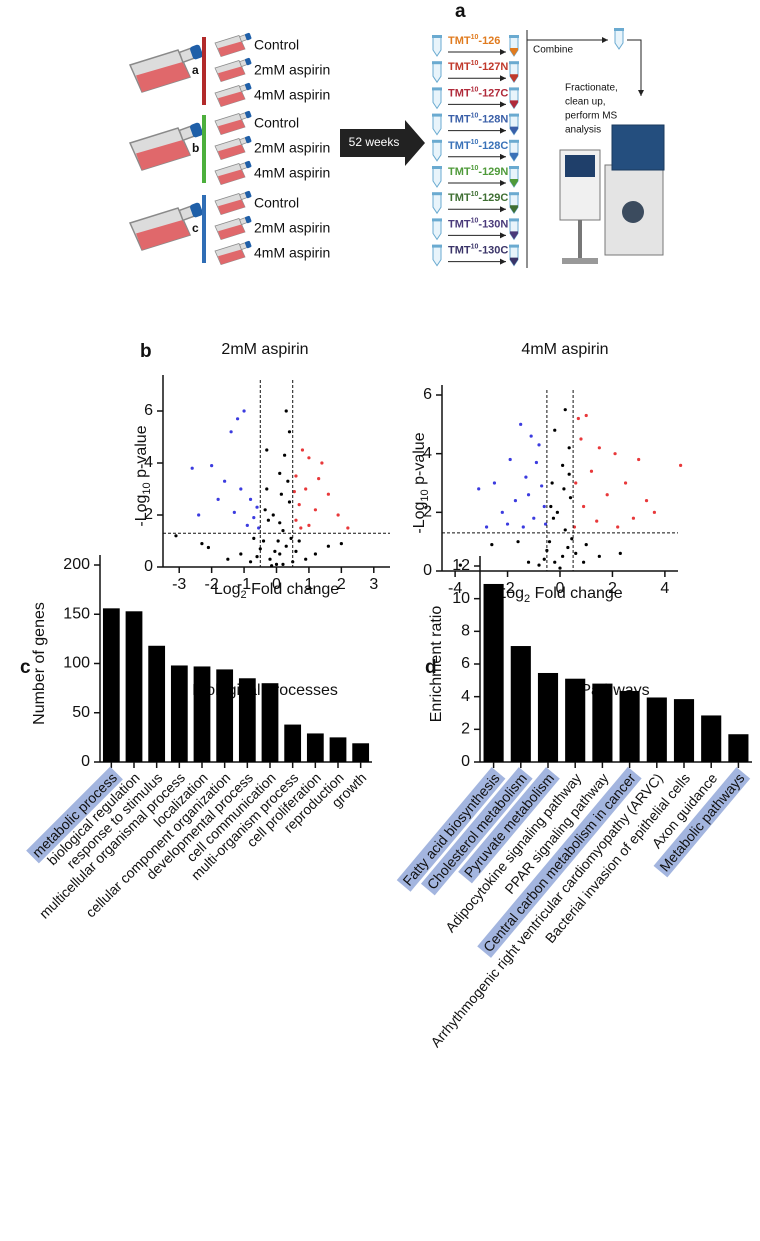  Describe the element at coordinates (638, 147) in the screenshot. I see `instrument-top` at that location.